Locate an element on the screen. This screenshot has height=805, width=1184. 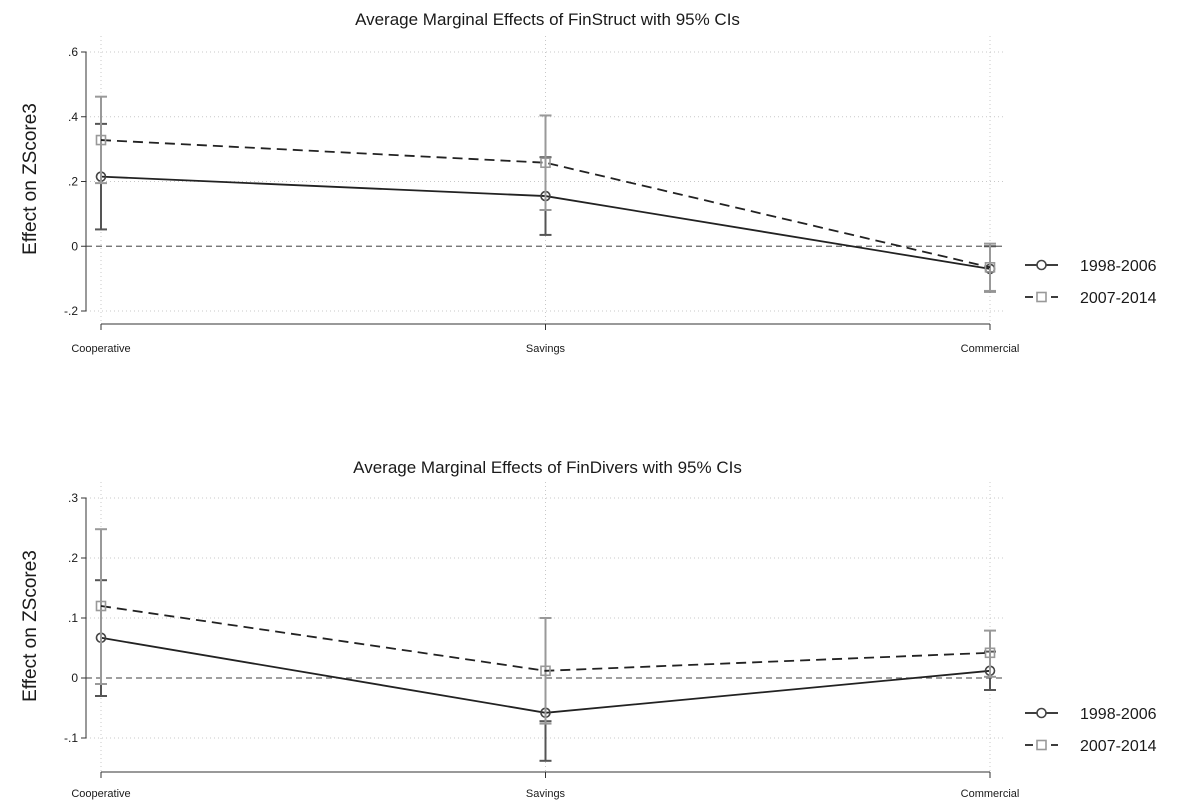
y-tick-label: .6 is located at coordinates (73, 52).